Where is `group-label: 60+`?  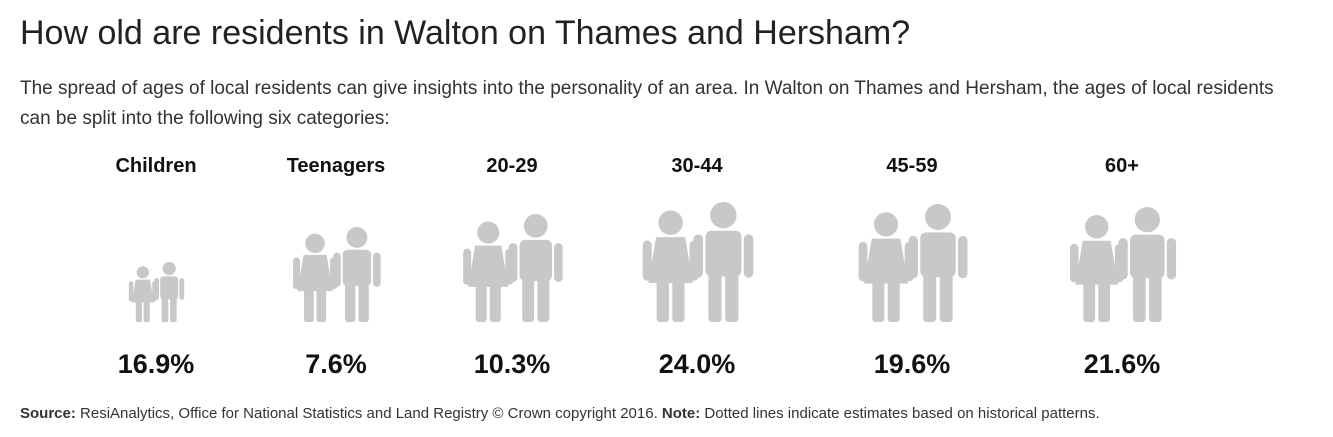
group-label: 60+ is located at coordinates (1122, 166).